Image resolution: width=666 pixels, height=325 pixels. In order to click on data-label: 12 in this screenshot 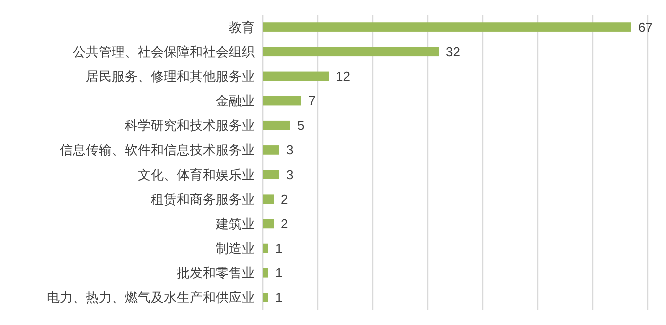, I will do `click(343, 76)`.